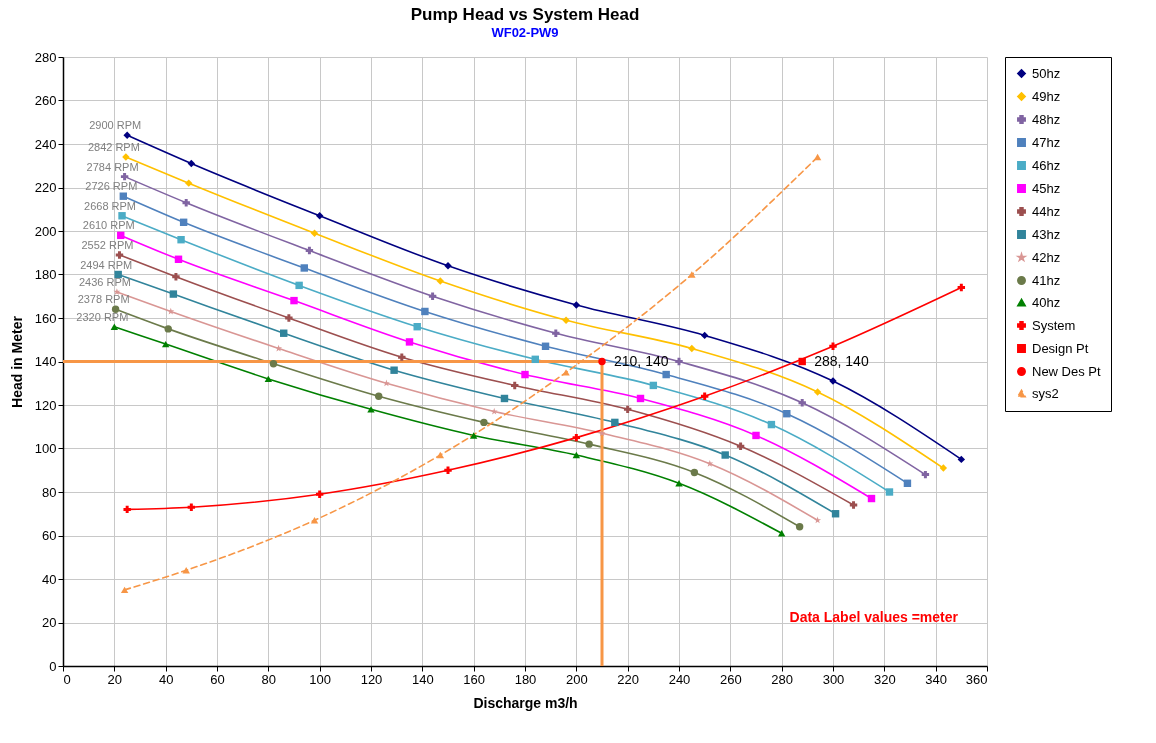 The height and width of the screenshot is (743, 1156). What do you see at coordinates (833, 679) in the screenshot?
I see `x-tick-label: 300` at bounding box center [833, 679].